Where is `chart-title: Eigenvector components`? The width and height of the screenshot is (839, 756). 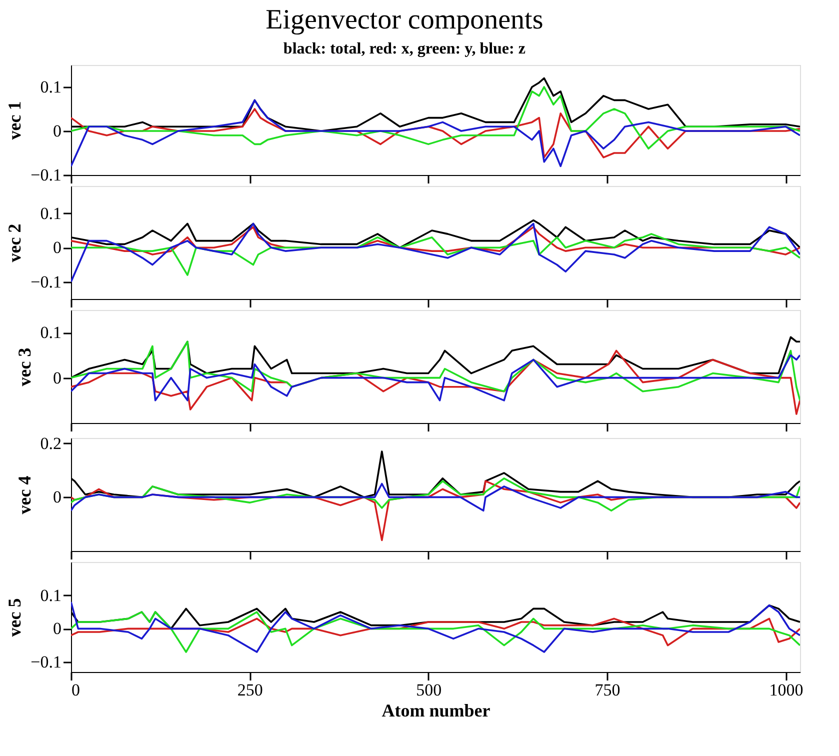 chart-title: Eigenvector components is located at coordinates (405, 20).